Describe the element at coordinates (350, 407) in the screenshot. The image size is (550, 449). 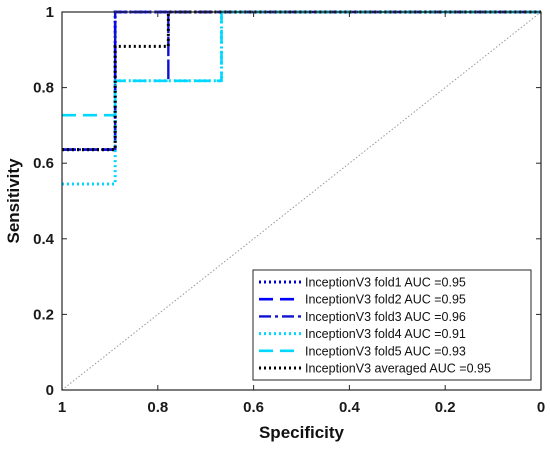
I see `x-tick-label: 0.4` at that location.